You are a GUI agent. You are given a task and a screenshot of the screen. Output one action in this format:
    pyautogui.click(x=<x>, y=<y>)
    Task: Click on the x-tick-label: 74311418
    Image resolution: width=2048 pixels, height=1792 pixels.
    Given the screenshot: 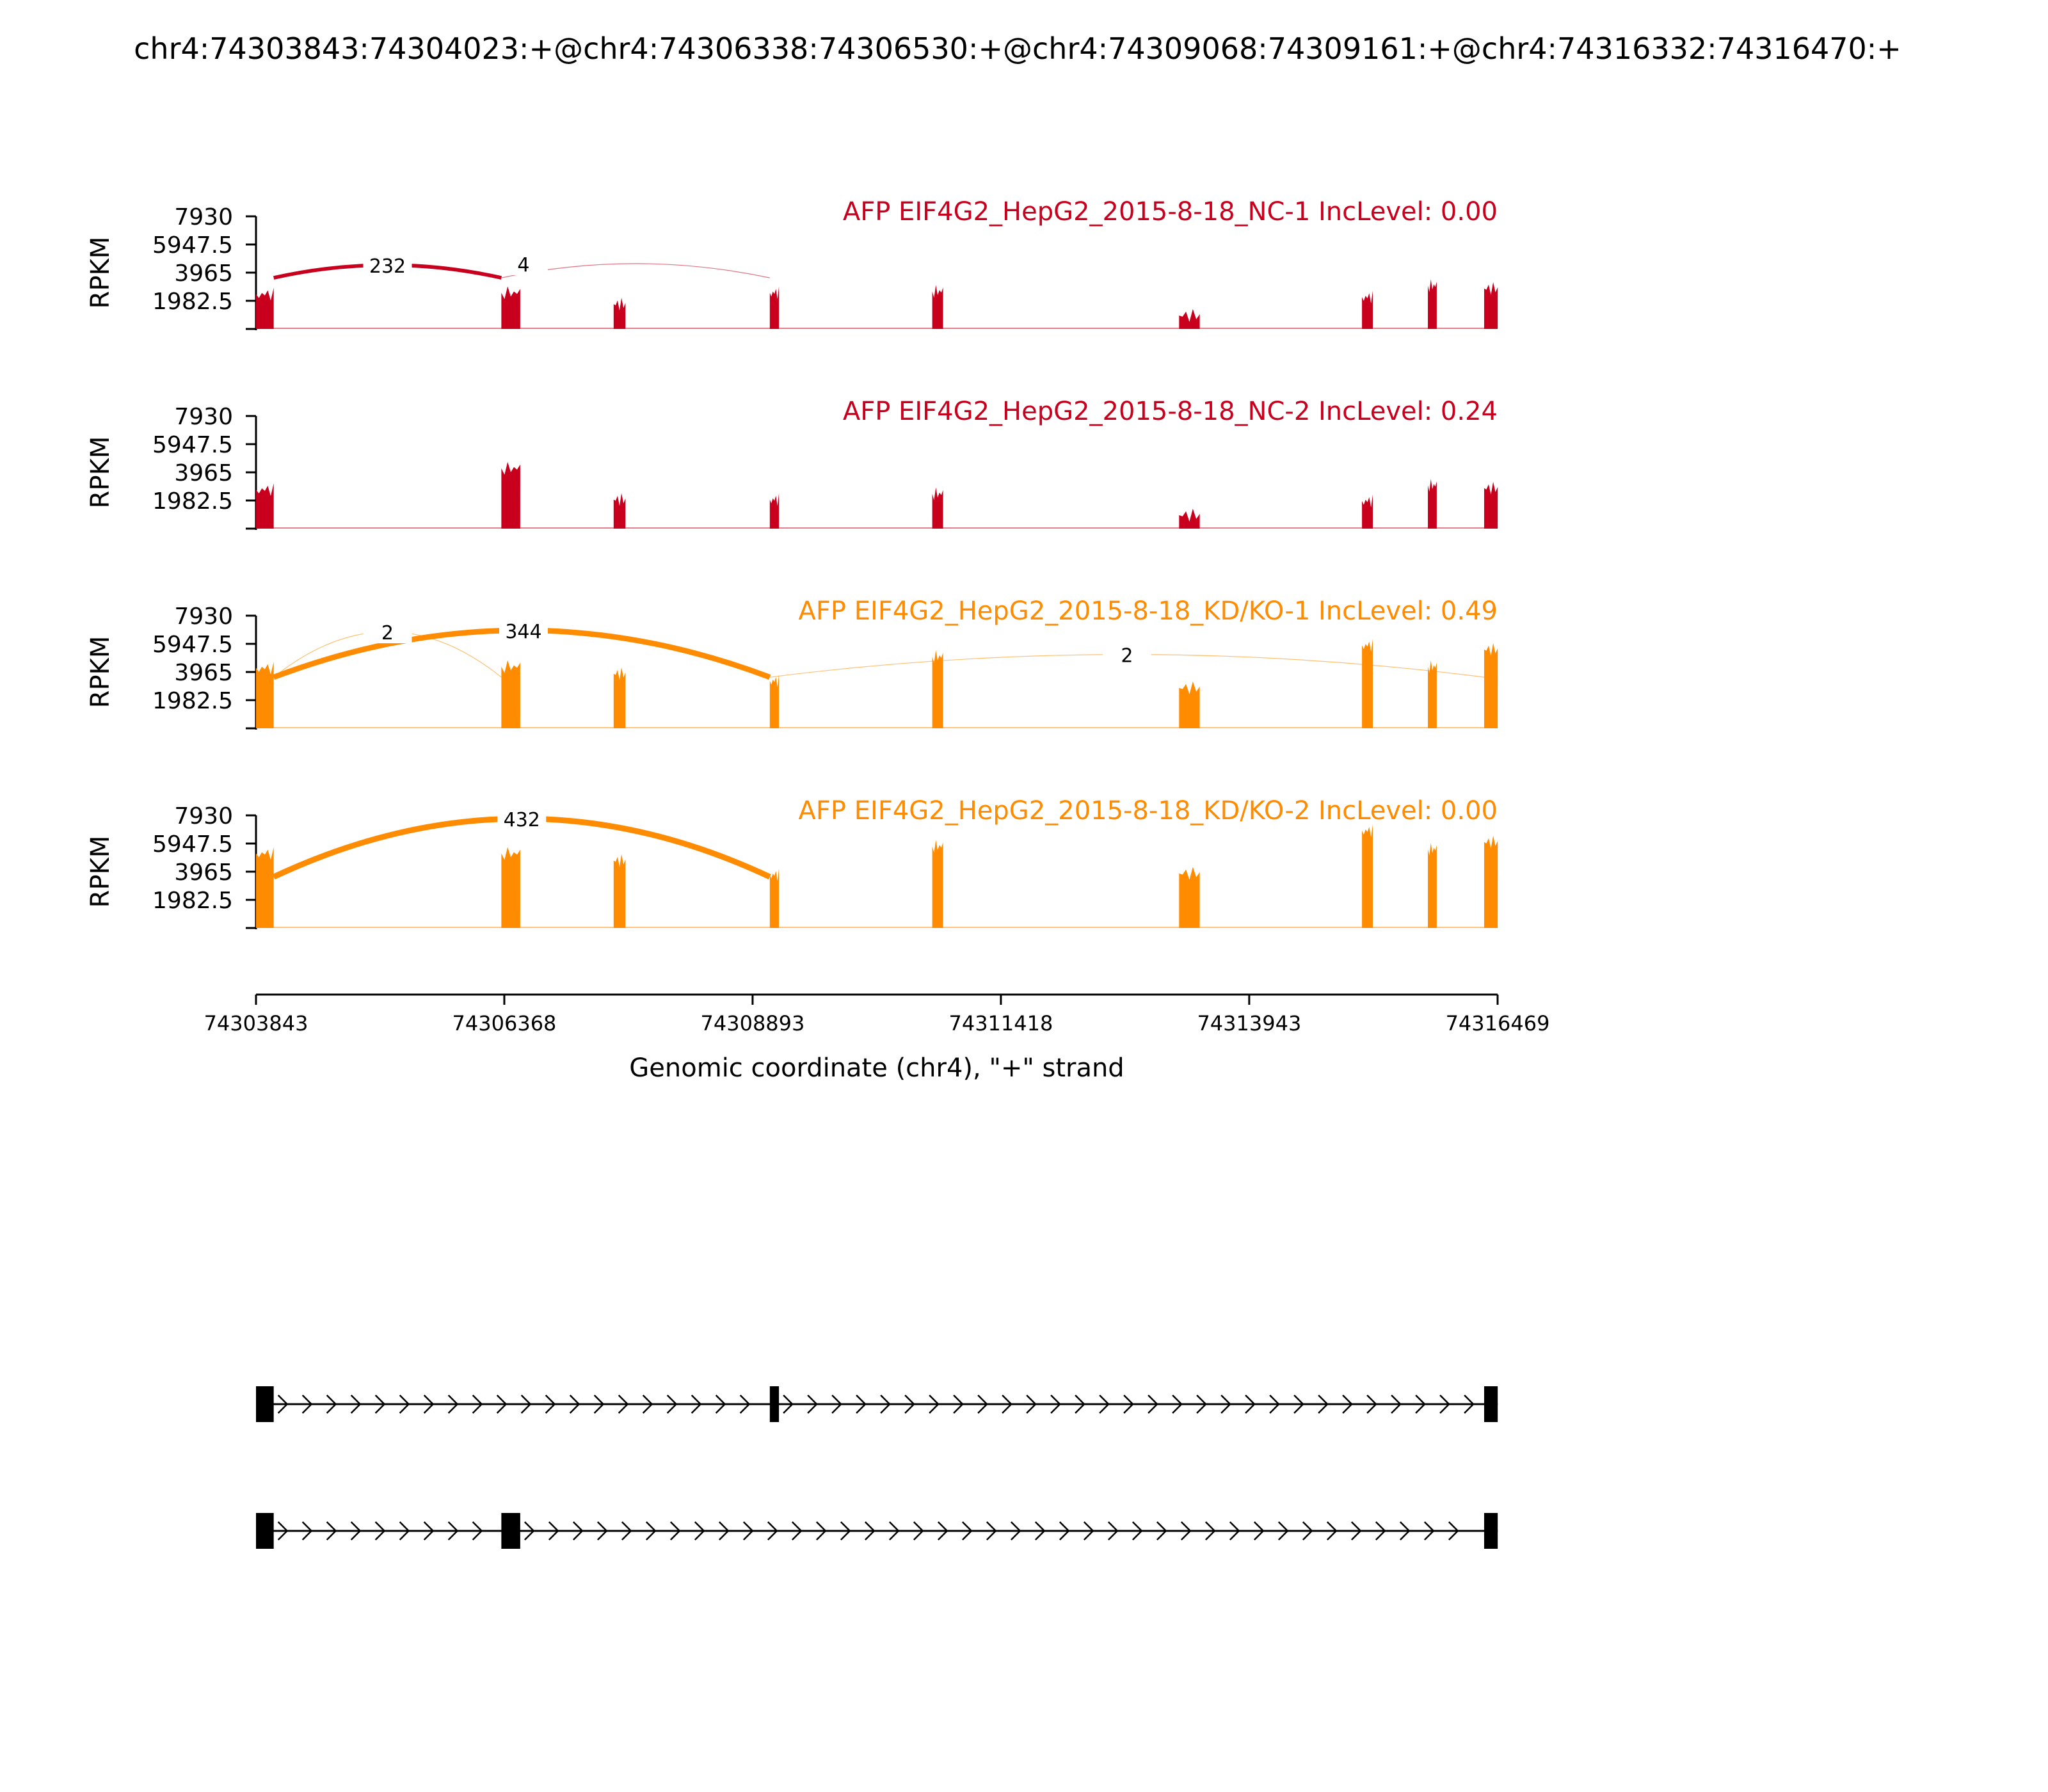 What is the action you would take?
    pyautogui.click(x=1000, y=1023)
    